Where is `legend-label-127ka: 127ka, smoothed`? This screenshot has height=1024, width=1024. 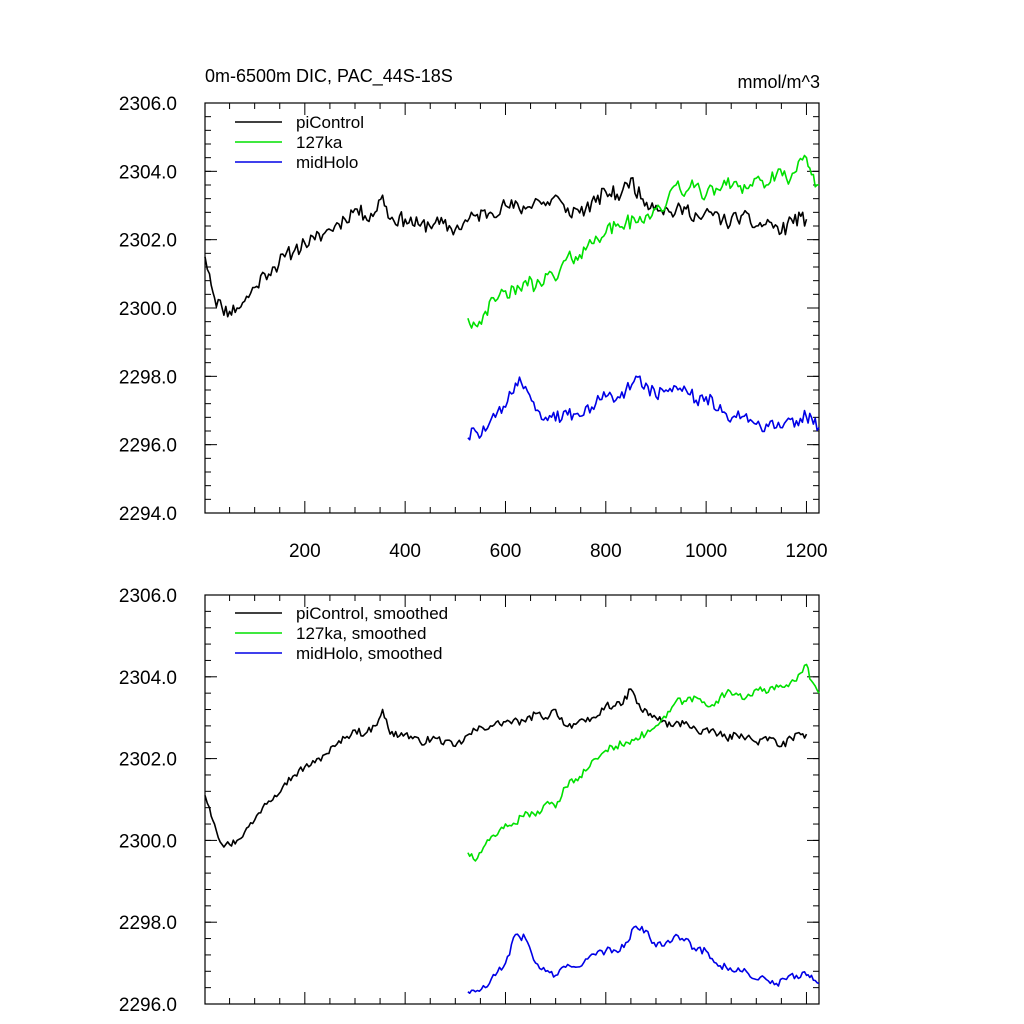 legend-label-127ka: 127ka, smoothed is located at coordinates (361, 633).